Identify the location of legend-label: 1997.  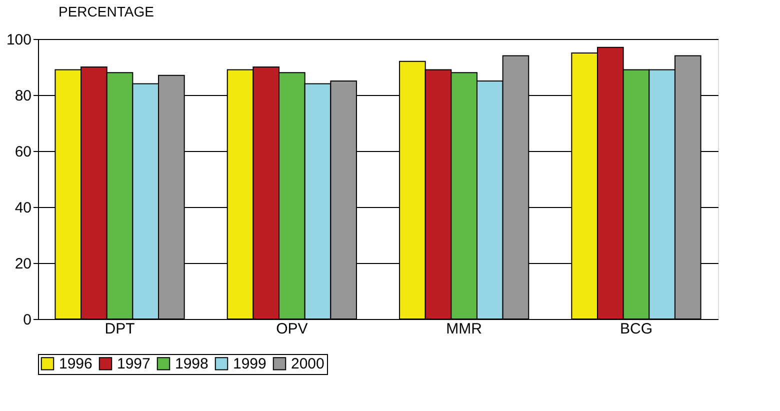
(133, 364).